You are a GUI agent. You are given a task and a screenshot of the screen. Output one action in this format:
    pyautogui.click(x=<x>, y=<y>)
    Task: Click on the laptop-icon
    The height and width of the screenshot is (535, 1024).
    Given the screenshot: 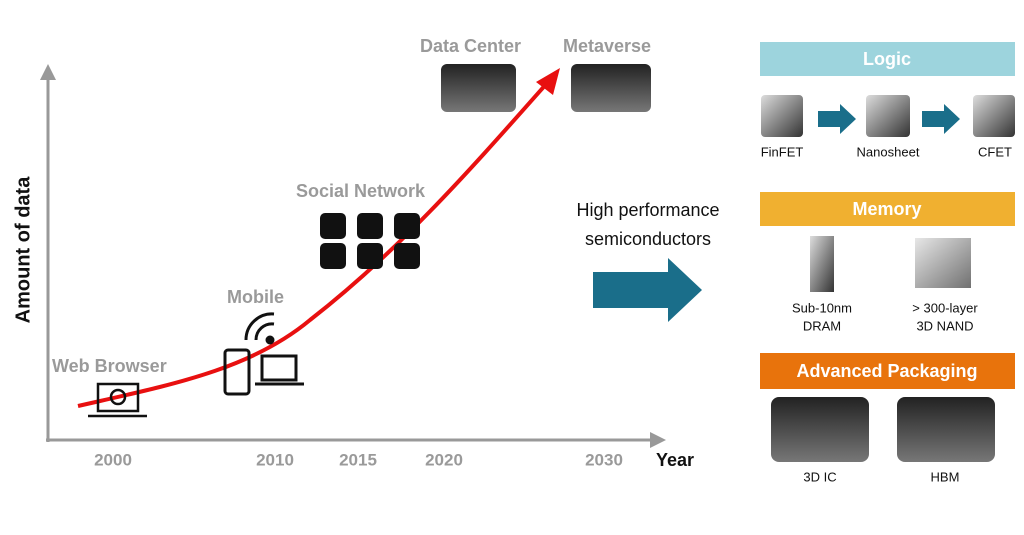 What is the action you would take?
    pyautogui.click(x=117, y=400)
    